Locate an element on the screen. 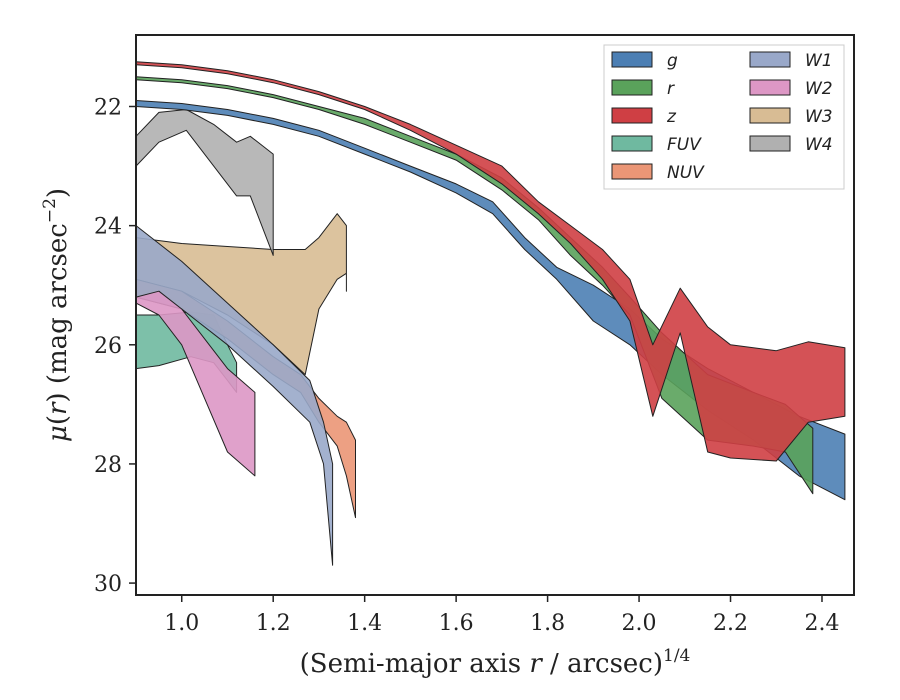 This screenshot has height=700, width=900. legend-swatch-w2 is located at coordinates (770, 87).